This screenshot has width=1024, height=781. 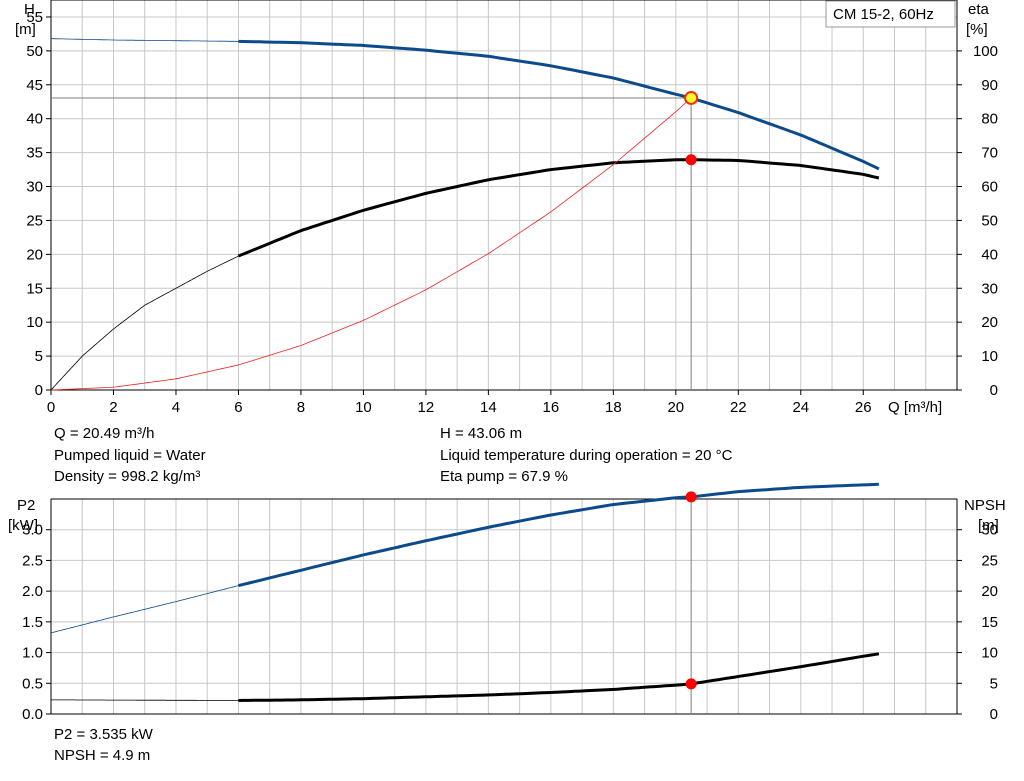 What do you see at coordinates (145, 40) in the screenshot?
I see `h-curve-extension` at bounding box center [145, 40].